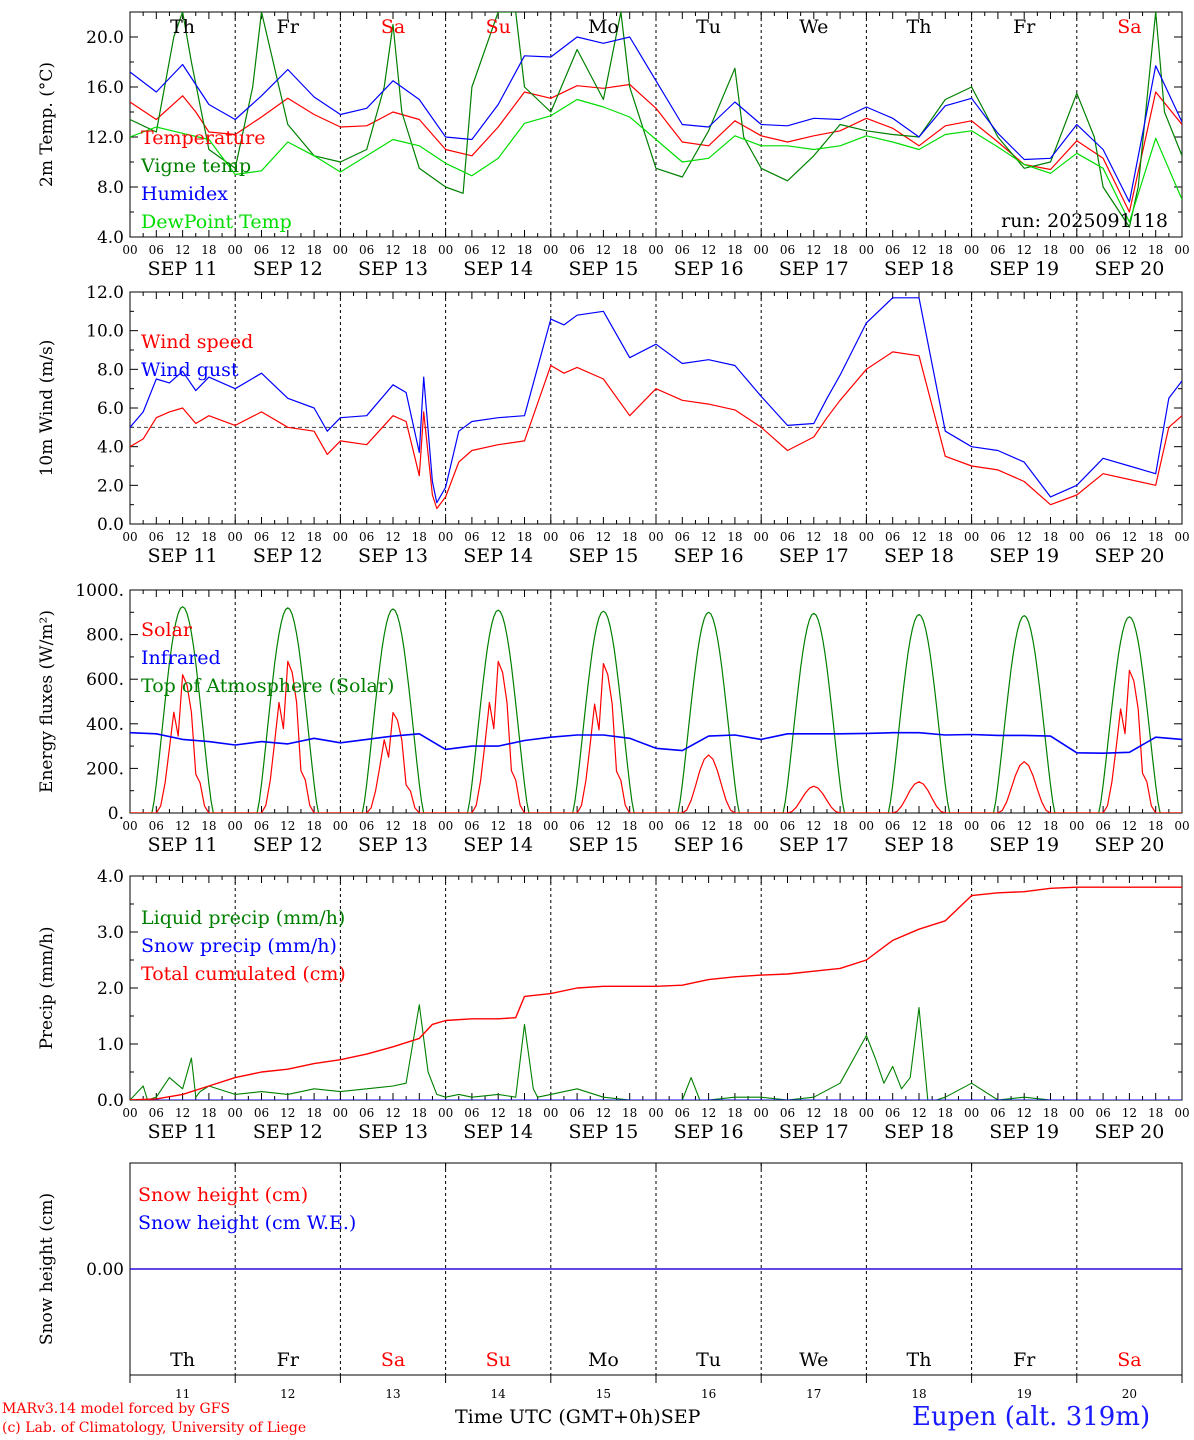 Image resolution: width=1194 pixels, height=1440 pixels. What do you see at coordinates (656, 1052) in the screenshot?
I see `series-liquid-precip-mm-h-` at bounding box center [656, 1052].